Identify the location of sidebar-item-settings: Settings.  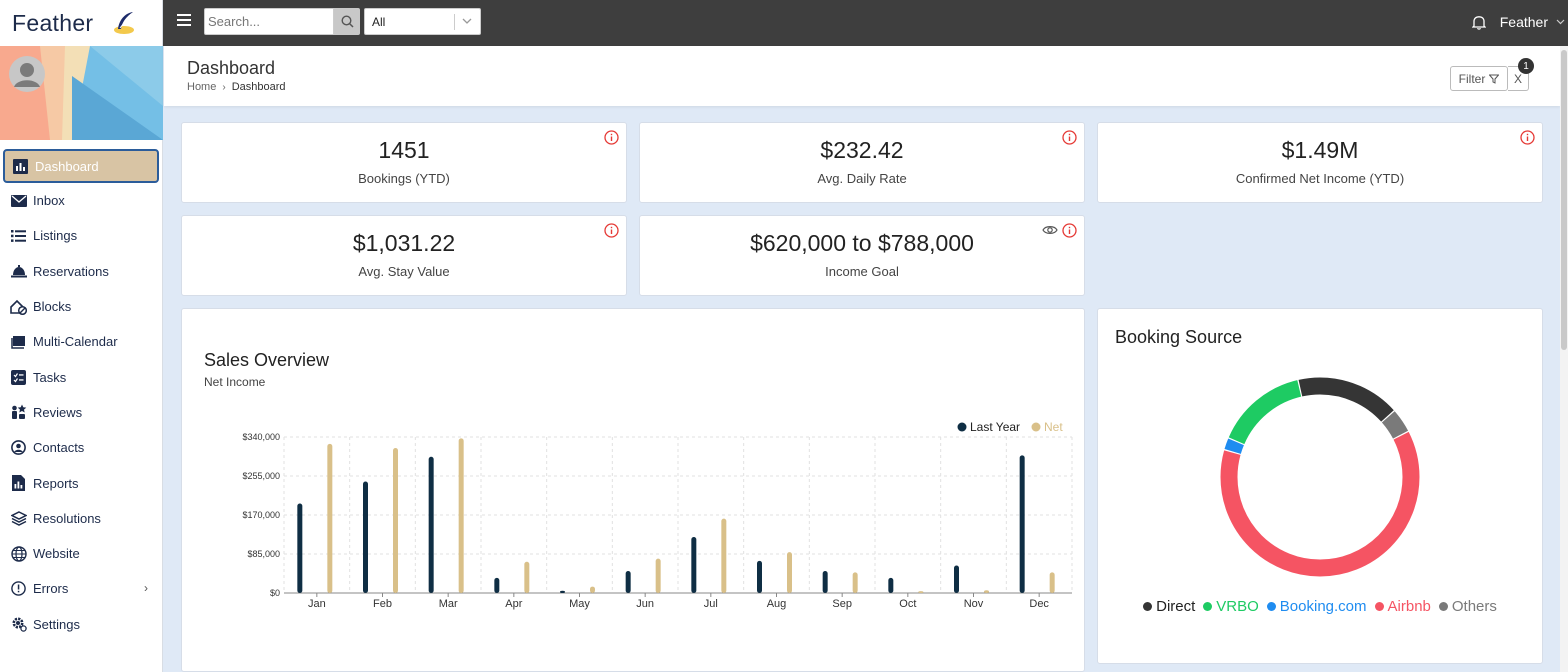
(81, 624).